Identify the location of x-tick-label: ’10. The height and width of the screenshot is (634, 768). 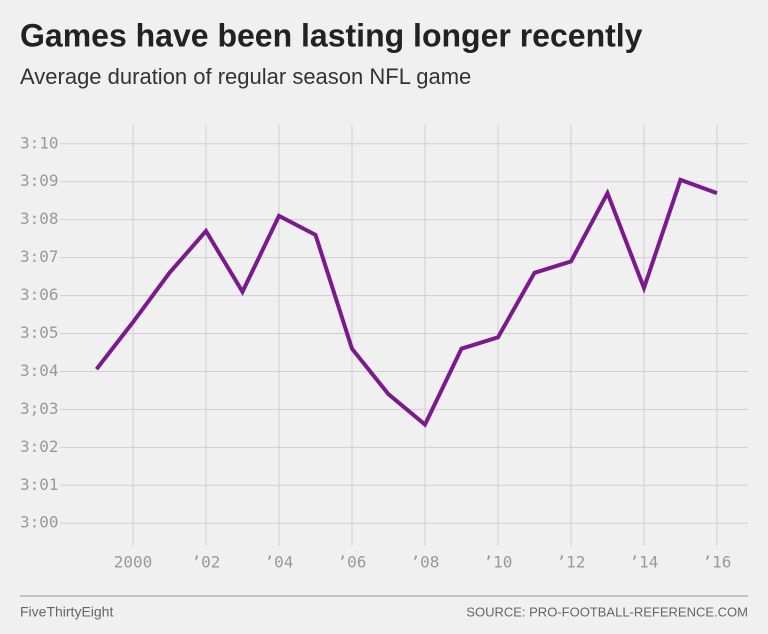
(498, 562).